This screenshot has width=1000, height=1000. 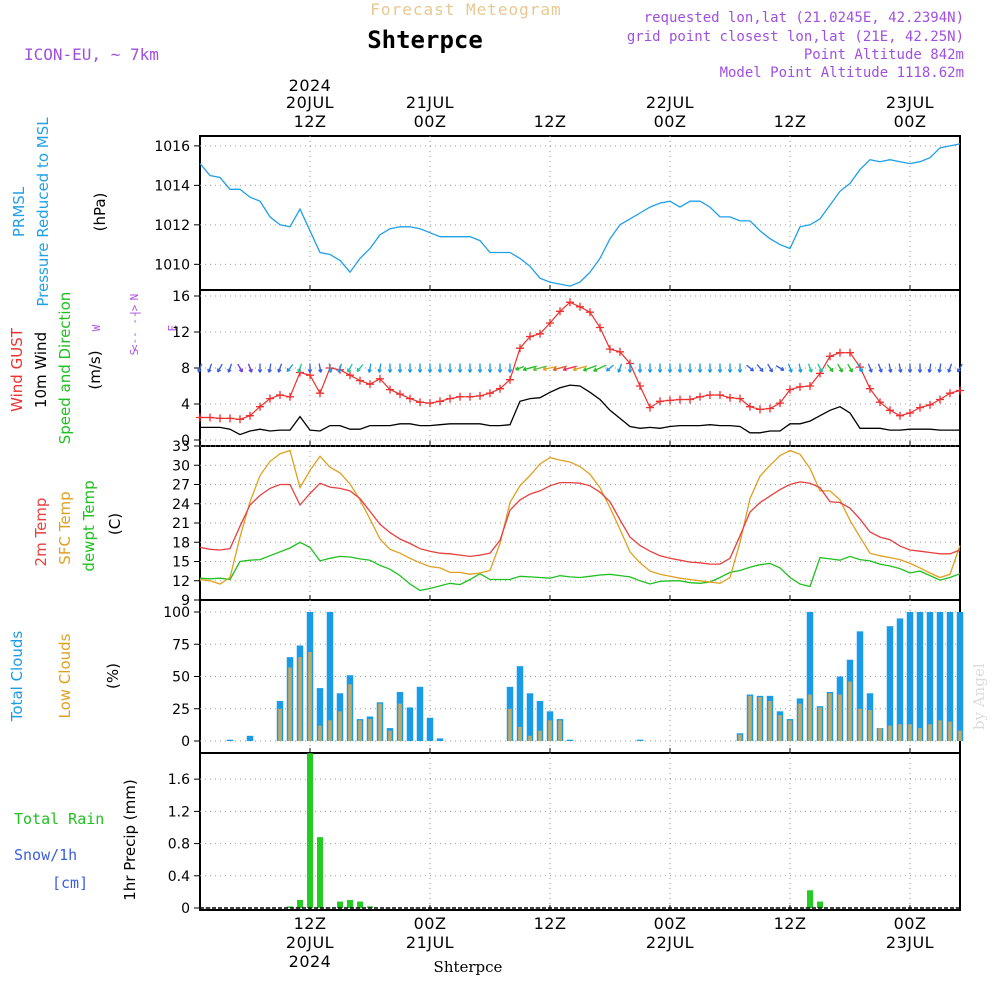 I want to click on header-model: ICON-EU, ~ 7km, so click(x=91, y=54).